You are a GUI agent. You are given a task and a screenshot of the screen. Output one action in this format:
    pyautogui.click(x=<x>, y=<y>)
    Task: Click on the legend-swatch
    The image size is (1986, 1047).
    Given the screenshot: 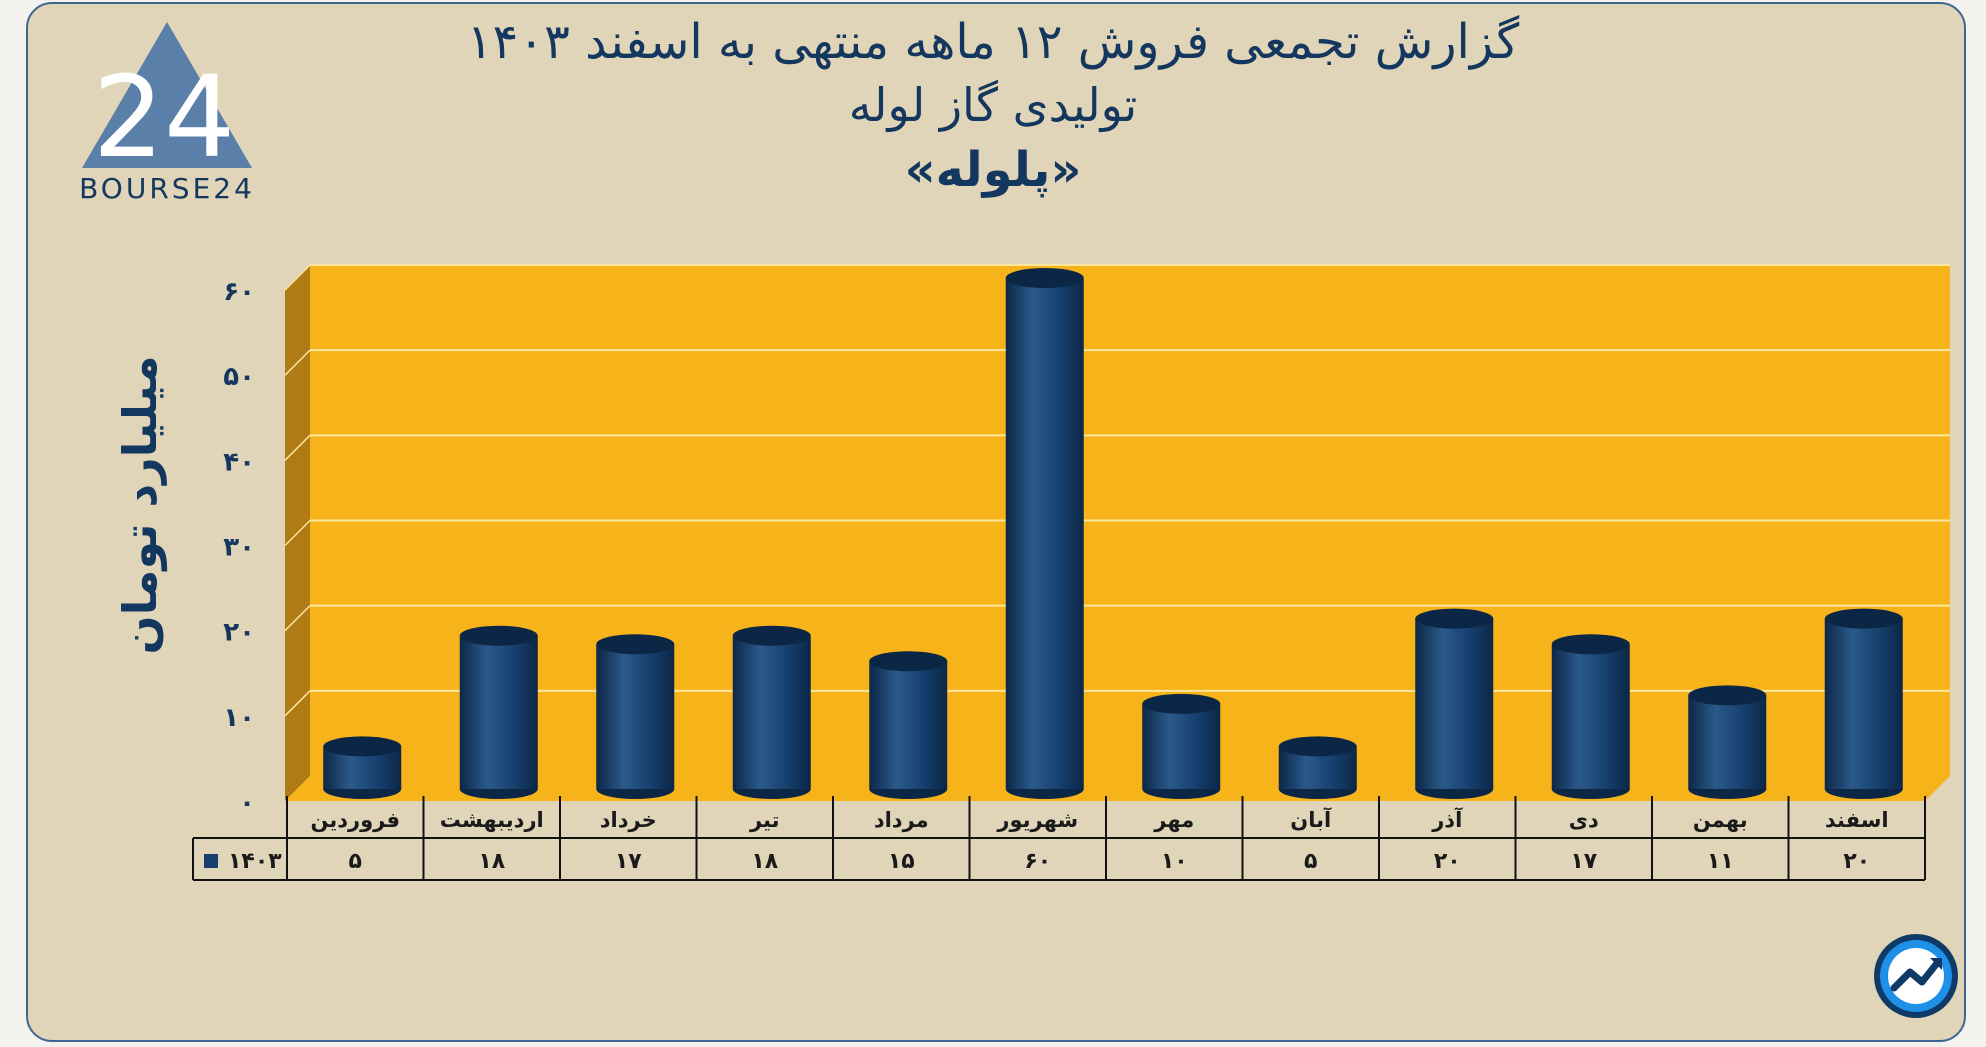 What is the action you would take?
    pyautogui.click(x=211, y=861)
    